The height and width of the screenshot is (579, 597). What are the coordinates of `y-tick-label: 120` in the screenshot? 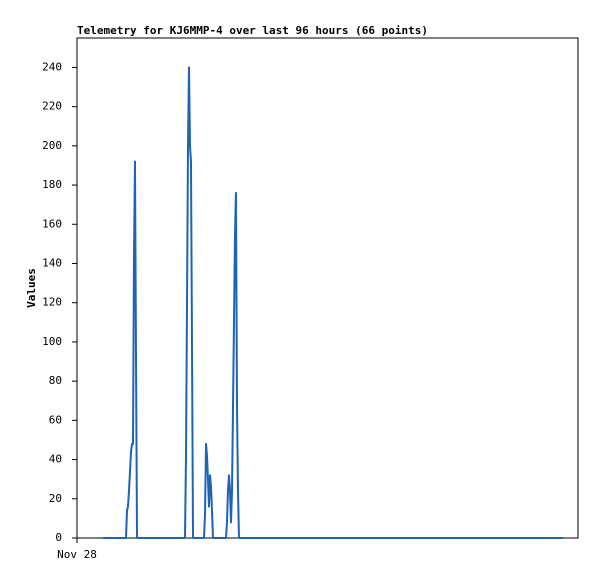 It's located at (52, 302).